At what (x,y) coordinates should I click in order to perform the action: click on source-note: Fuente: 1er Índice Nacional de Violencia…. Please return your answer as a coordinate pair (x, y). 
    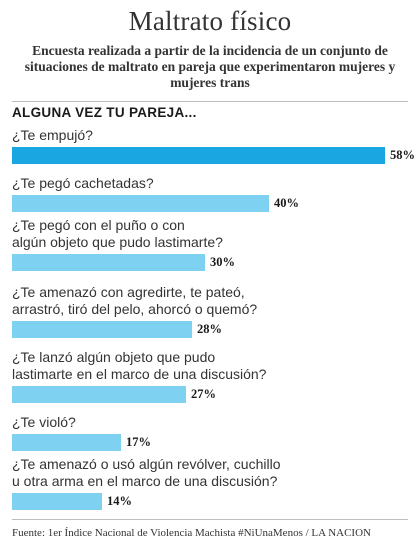
    Looking at the image, I should click on (191, 533).